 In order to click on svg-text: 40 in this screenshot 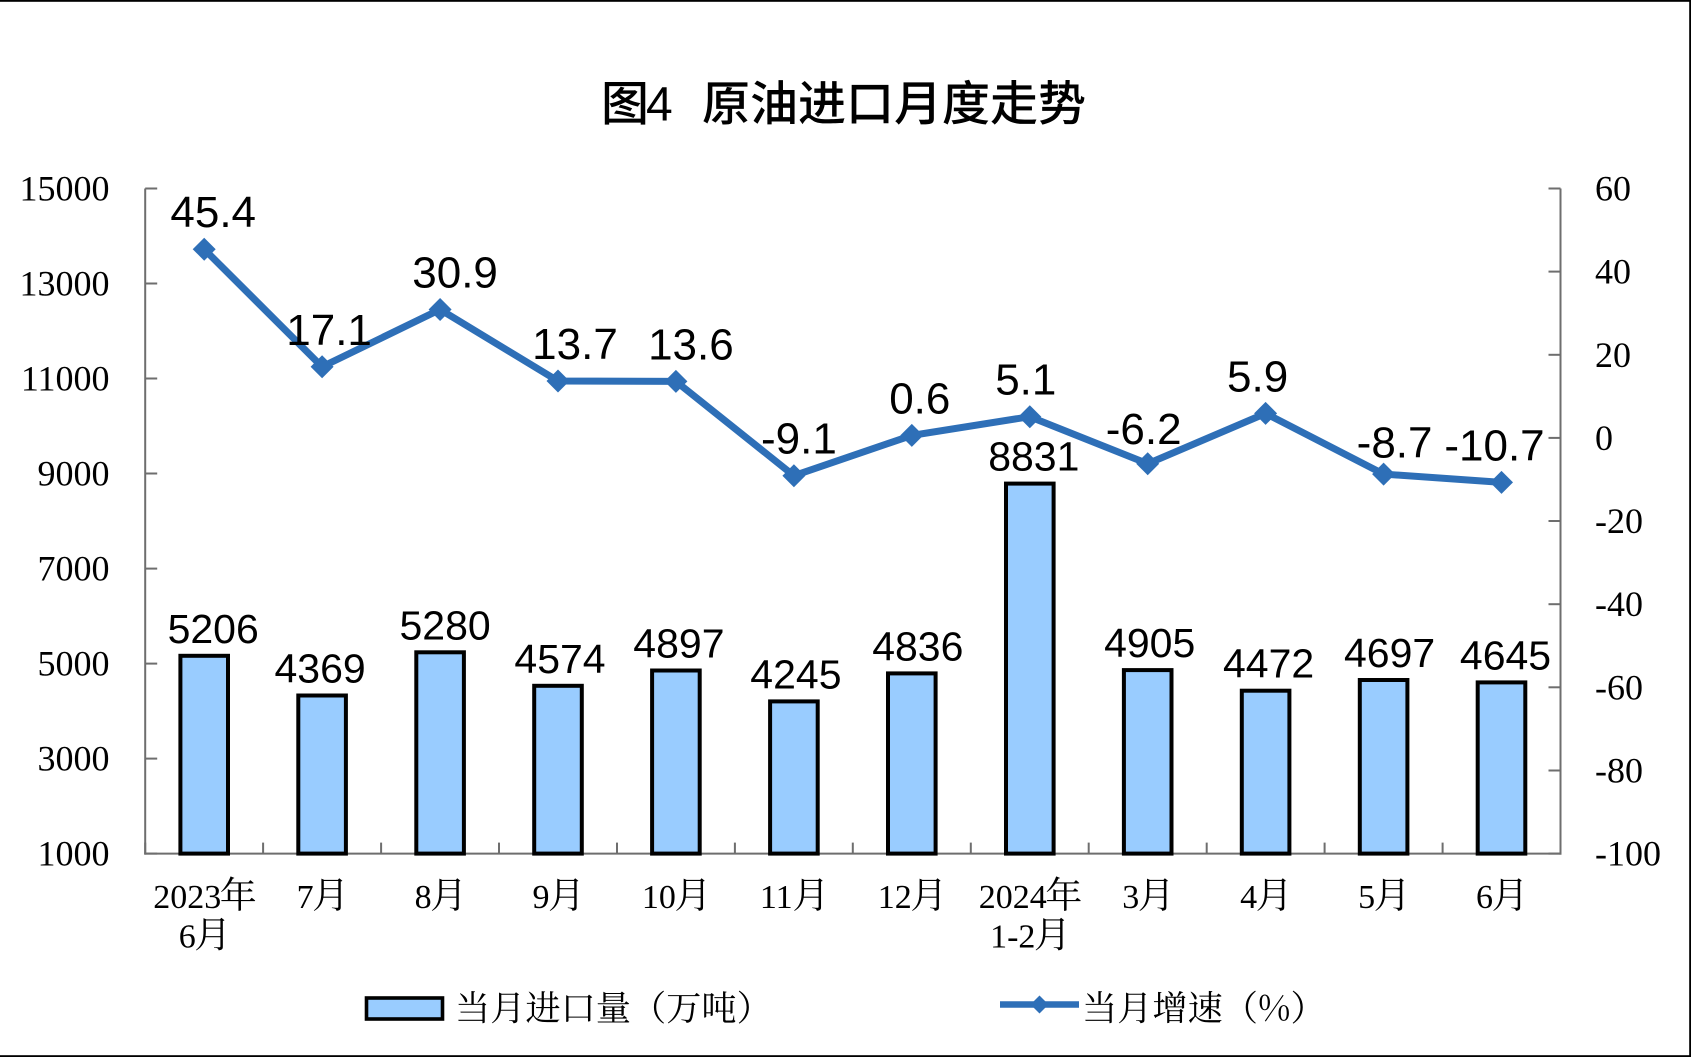, I will do `click(1613, 272)`.